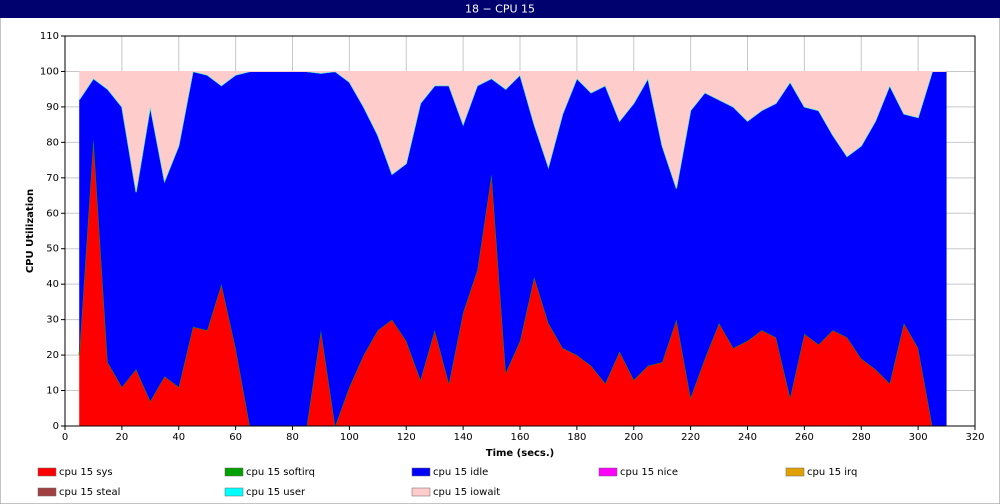  What do you see at coordinates (30, 231) in the screenshot?
I see `y-axis-label: CPU Utilization` at bounding box center [30, 231].